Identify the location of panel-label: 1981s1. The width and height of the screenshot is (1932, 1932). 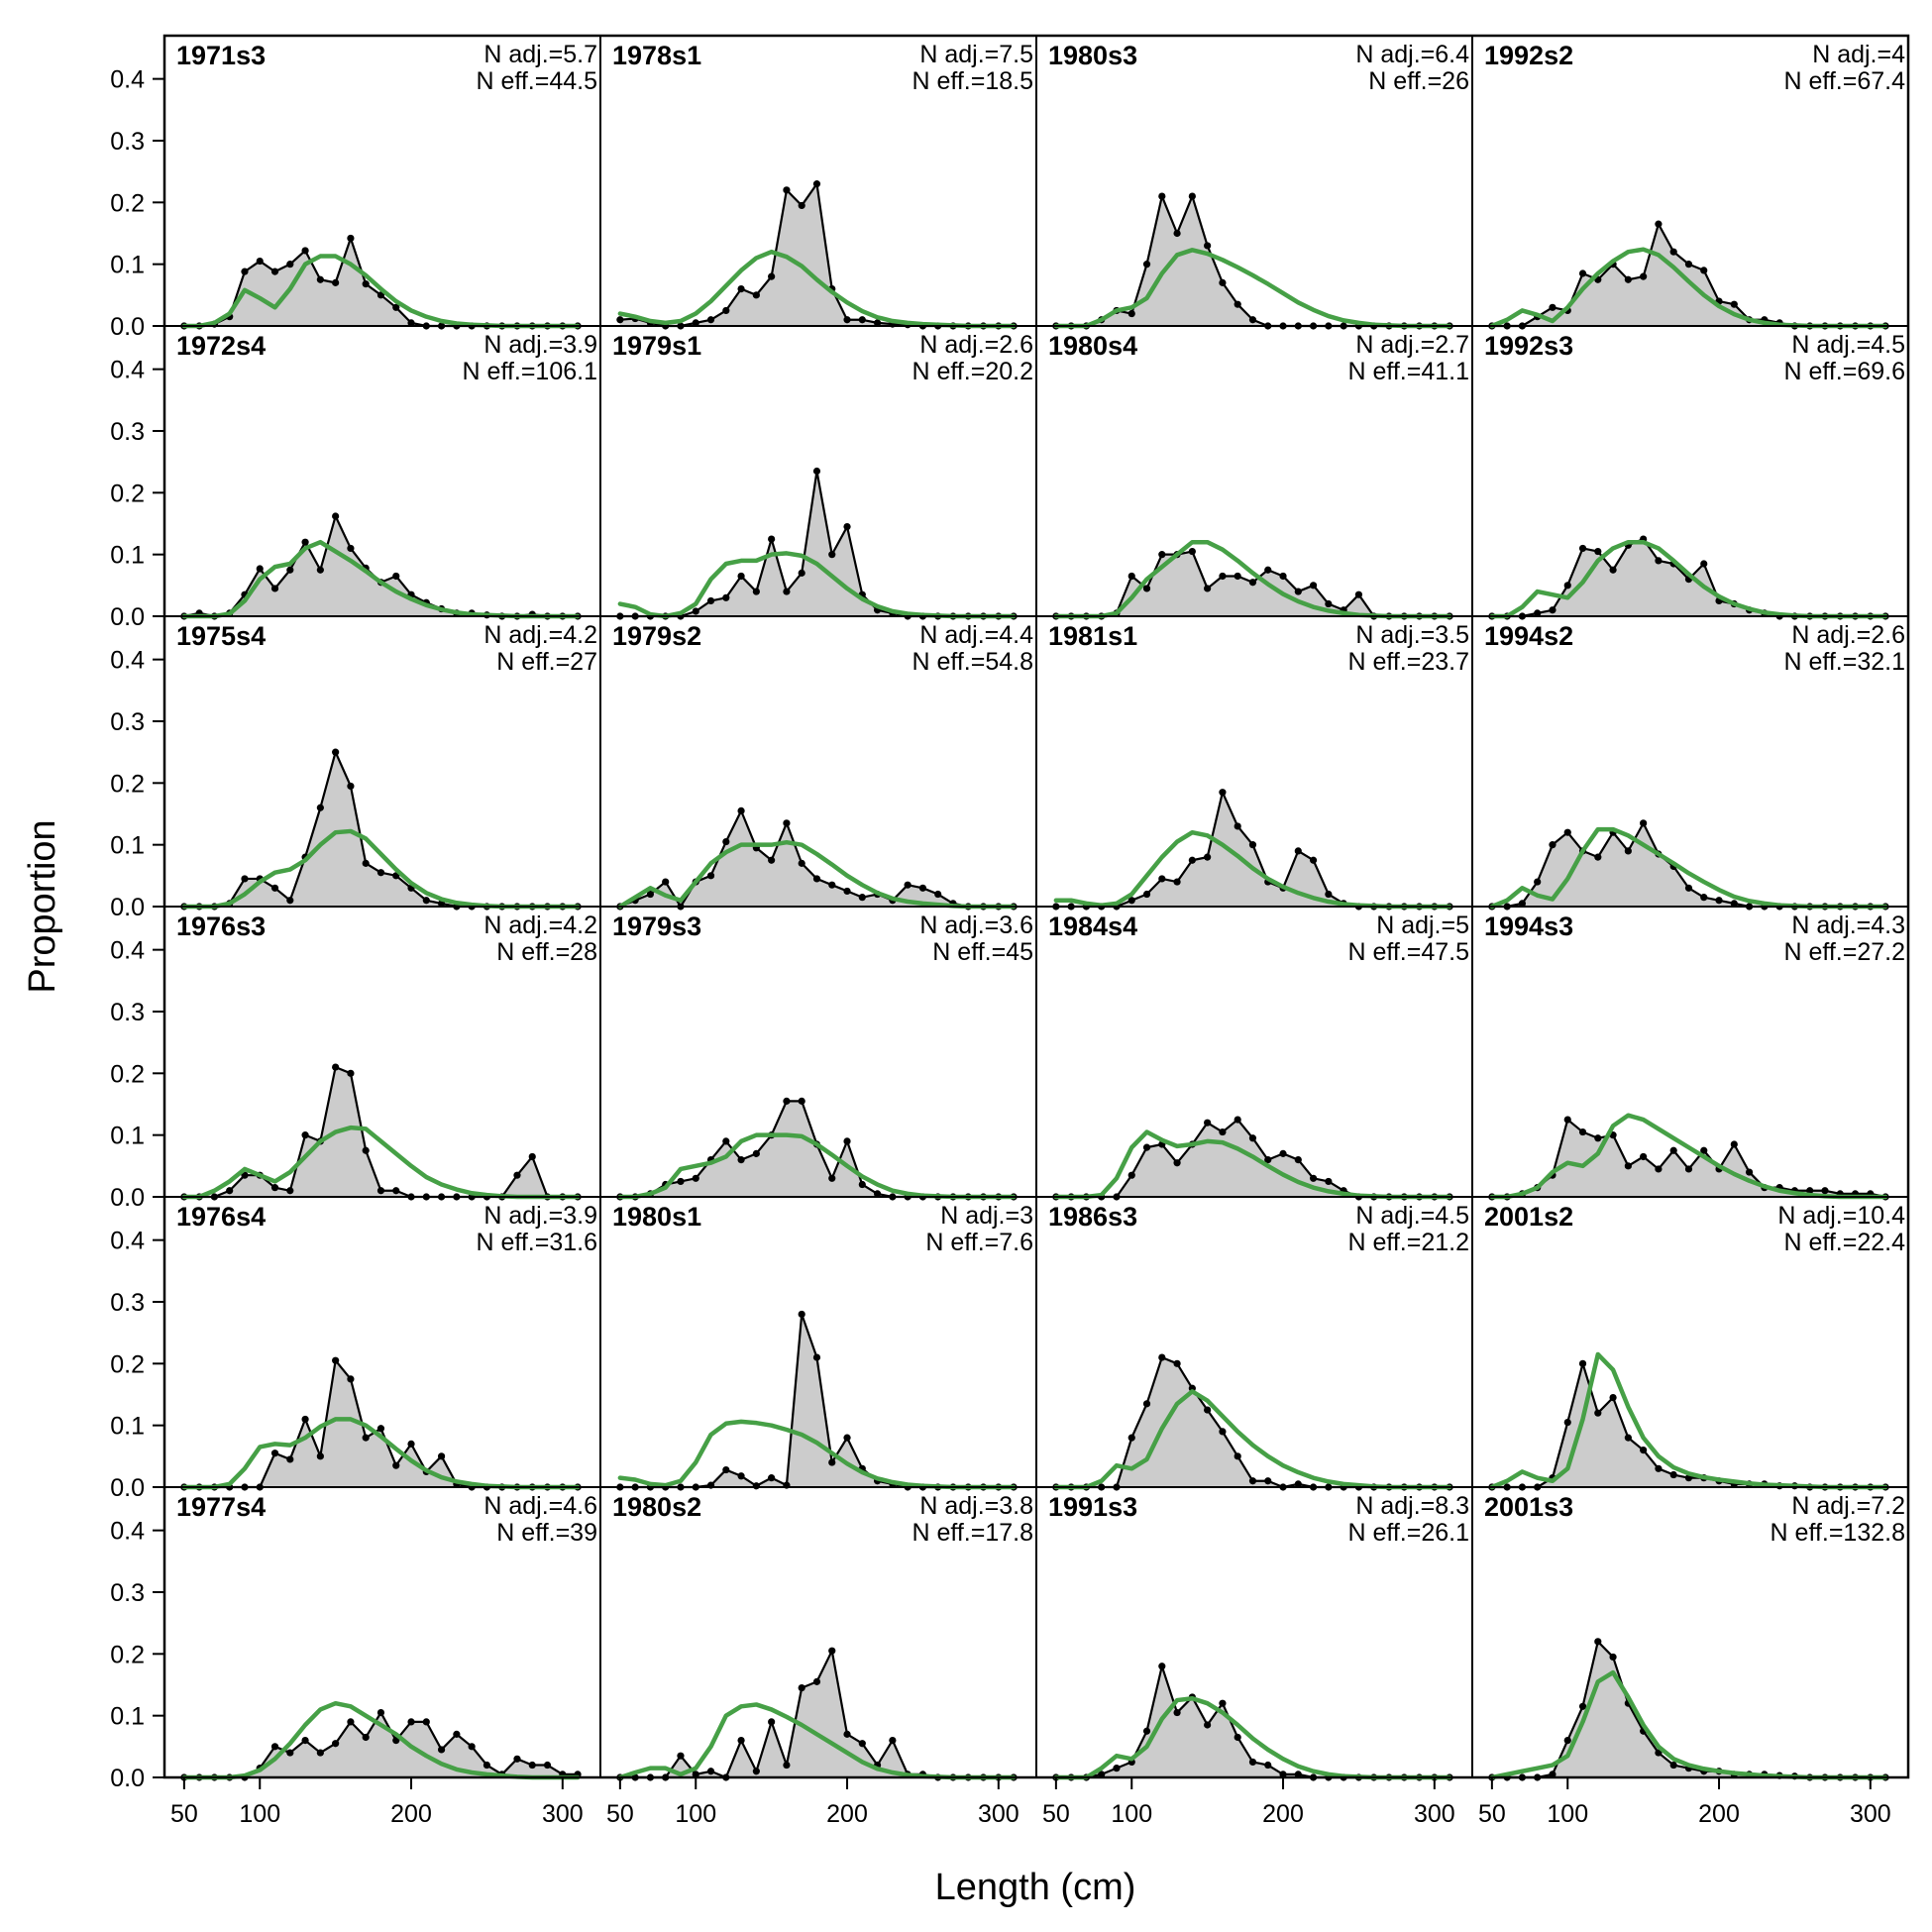
(1092, 636).